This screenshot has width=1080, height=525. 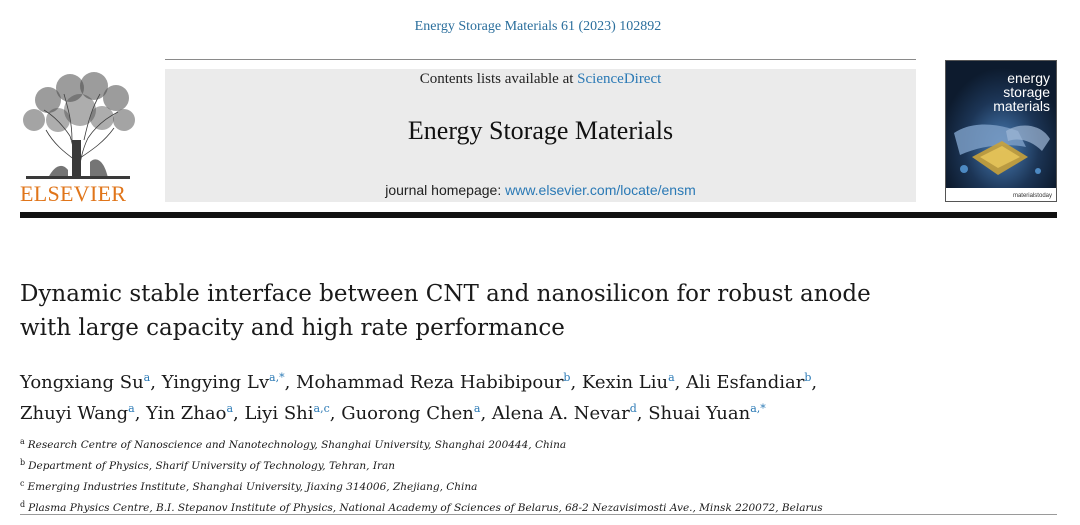 I want to click on author-name: Kexin Liu, so click(x=625, y=382).